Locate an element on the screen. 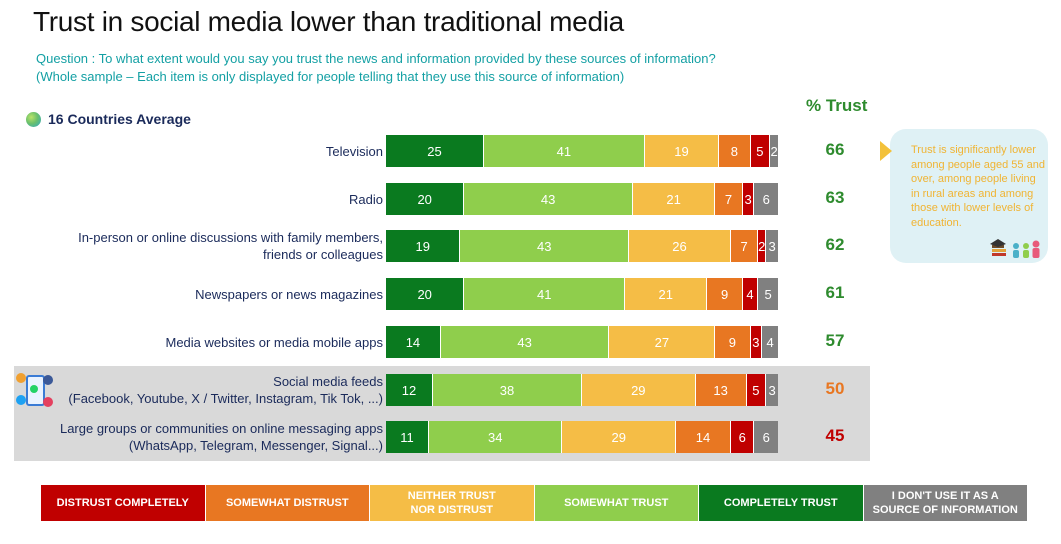  globe-icon is located at coordinates (33, 119).